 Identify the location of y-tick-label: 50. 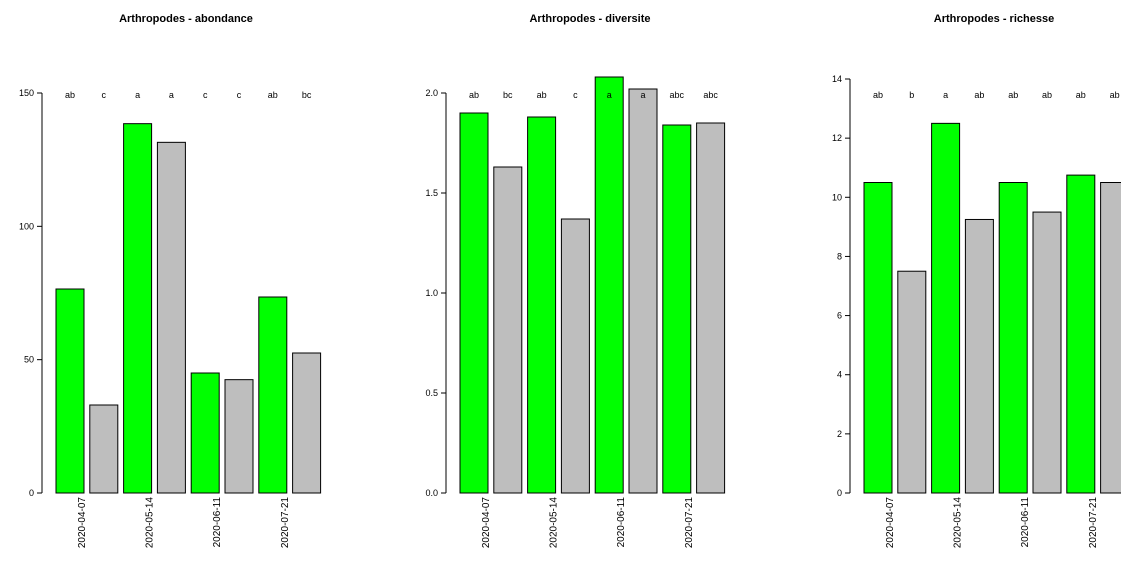
(29, 360).